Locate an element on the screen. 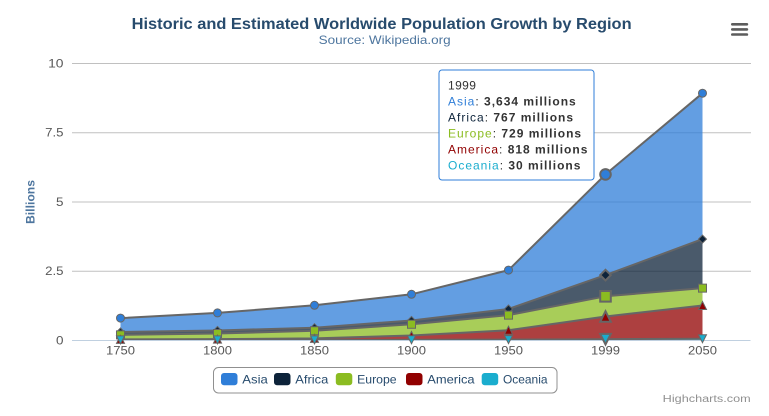 This screenshot has height=416, width=769. svg-text: 0 is located at coordinates (60, 340).